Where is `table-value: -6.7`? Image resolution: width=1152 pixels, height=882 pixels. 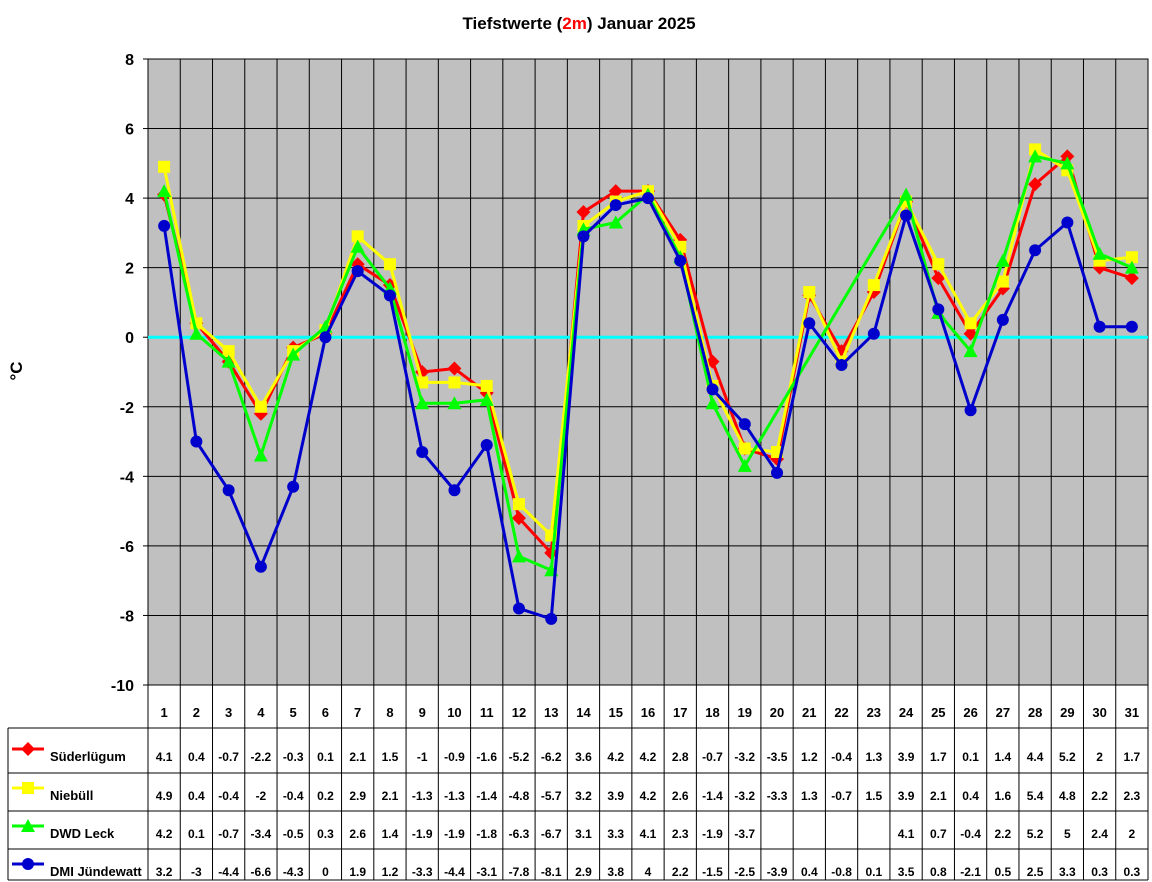 table-value: -6.7 is located at coordinates (551, 834).